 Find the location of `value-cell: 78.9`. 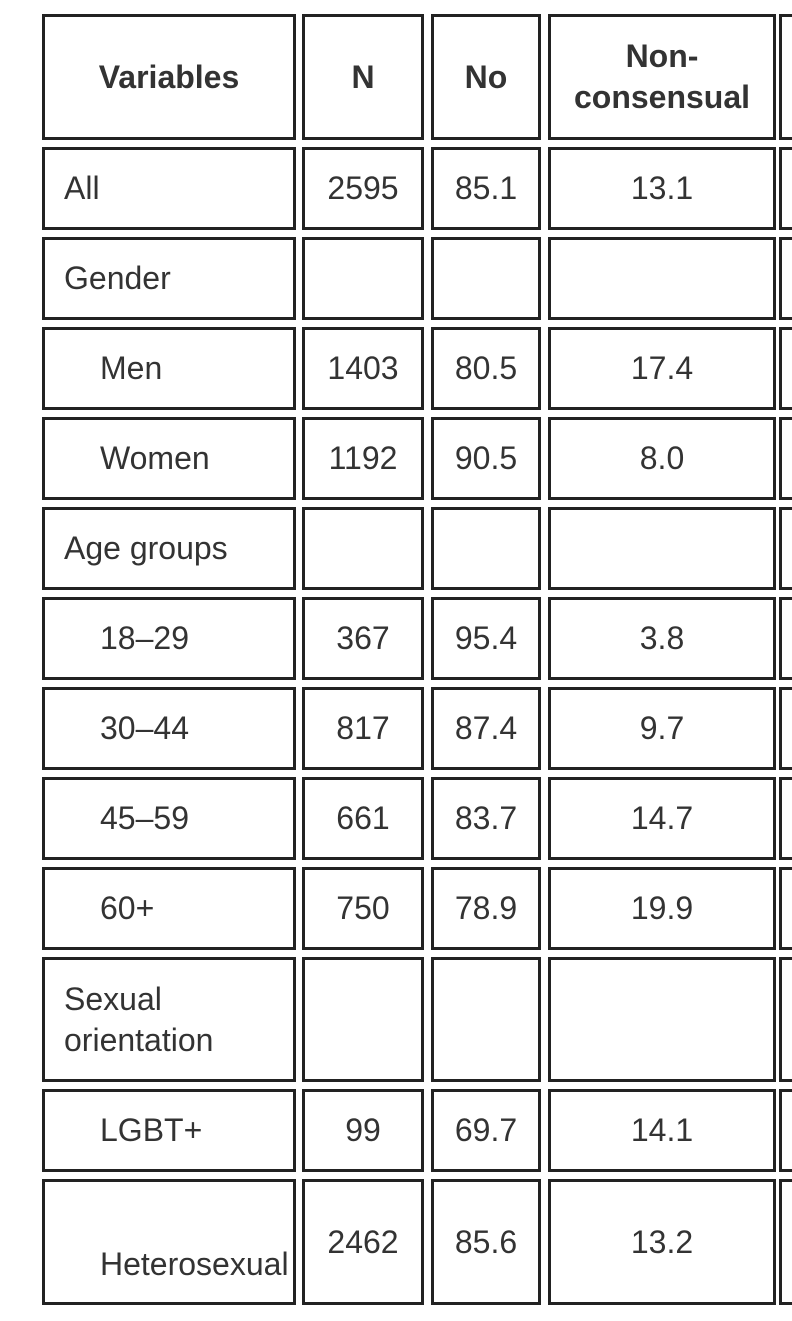

value-cell: 78.9 is located at coordinates (486, 908).